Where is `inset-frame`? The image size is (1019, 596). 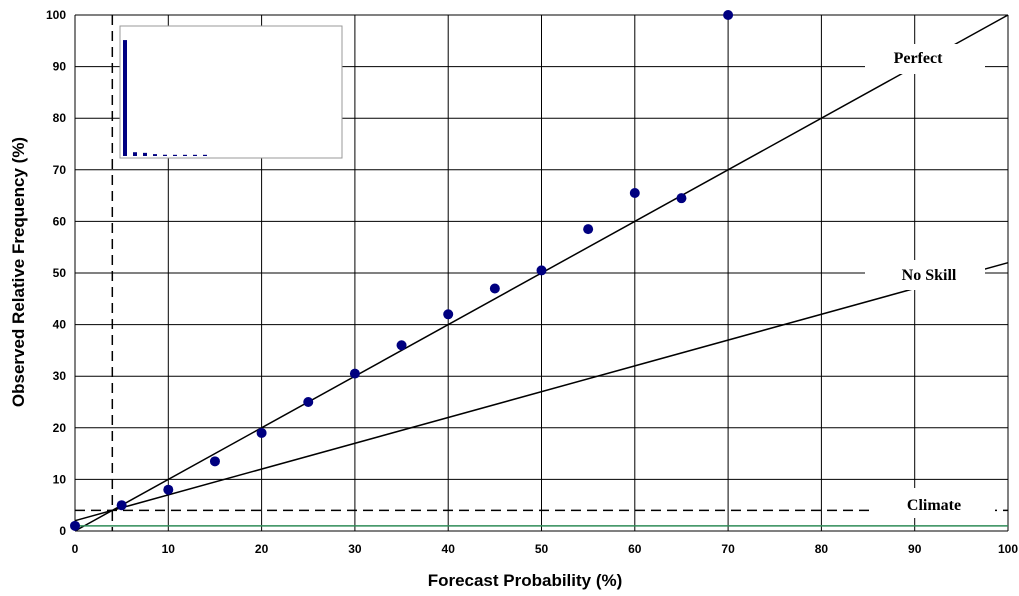 inset-frame is located at coordinates (231, 92).